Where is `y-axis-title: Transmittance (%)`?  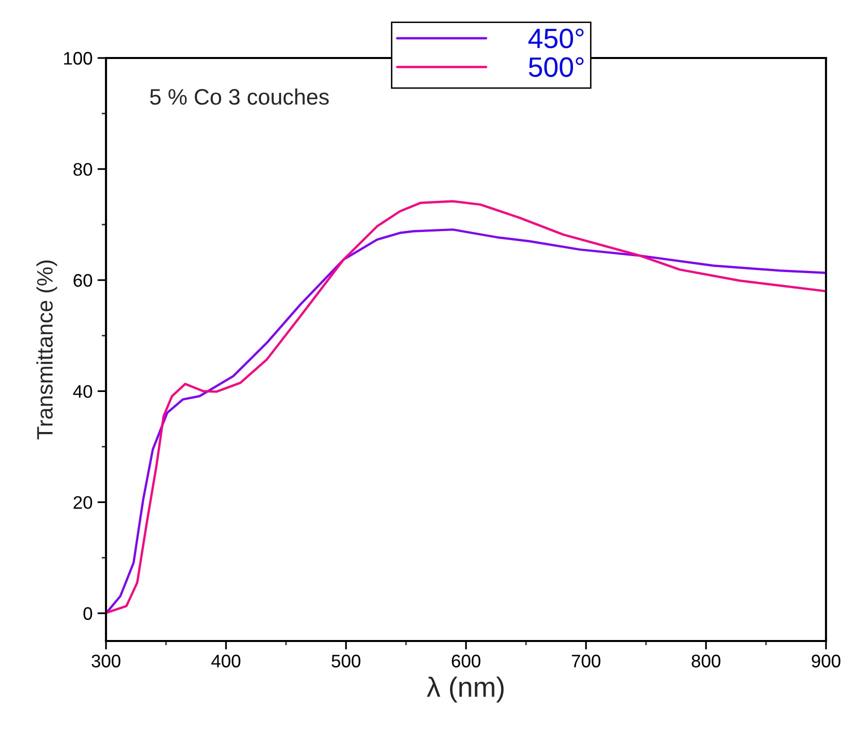
y-axis-title: Transmittance (%) is located at coordinates (47, 350).